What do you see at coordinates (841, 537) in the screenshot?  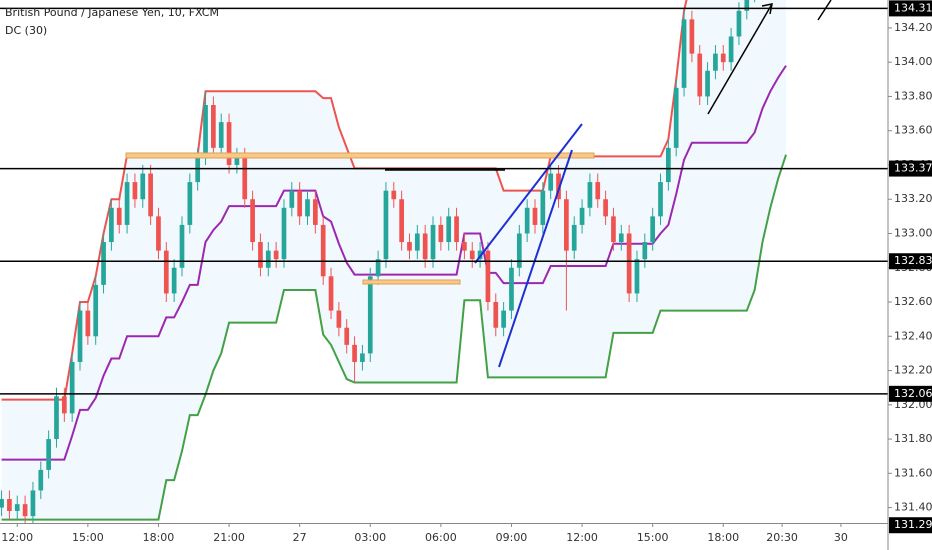 I see `x-tick-label: 30` at bounding box center [841, 537].